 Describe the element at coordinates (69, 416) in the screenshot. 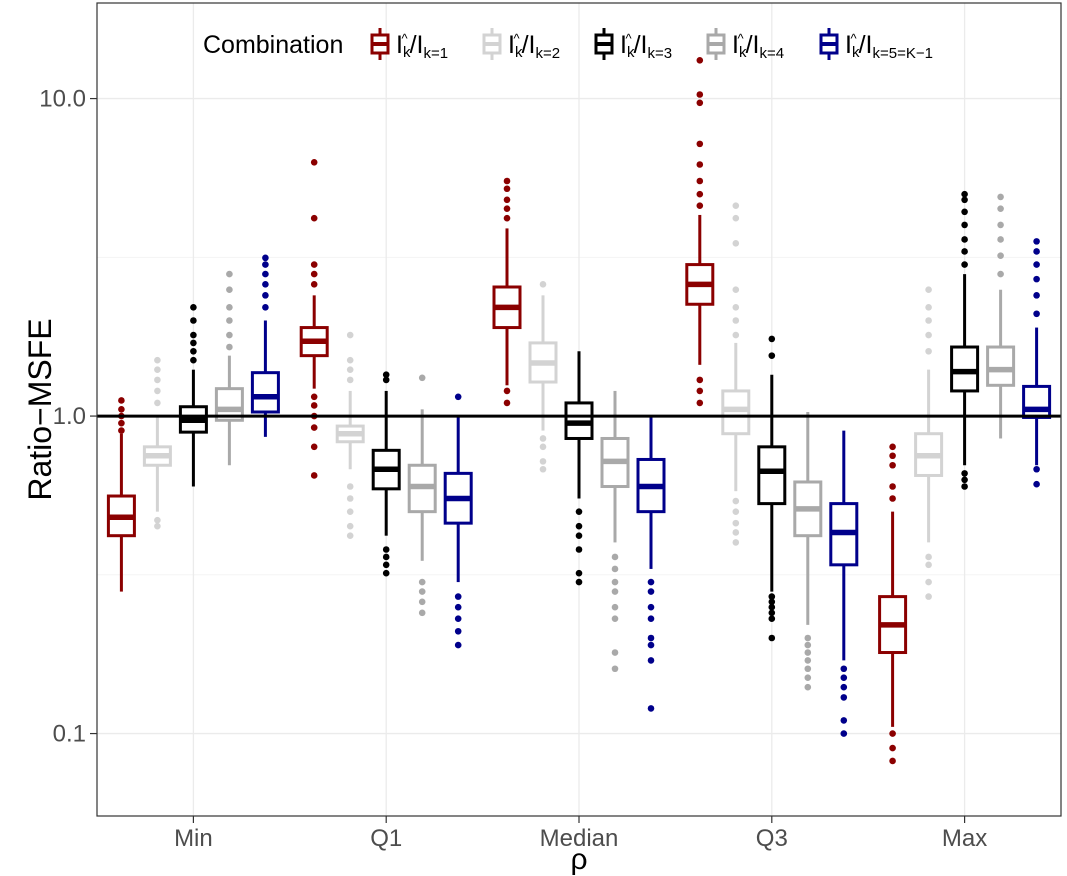

I see `y-tick-label: 1.0` at that location.